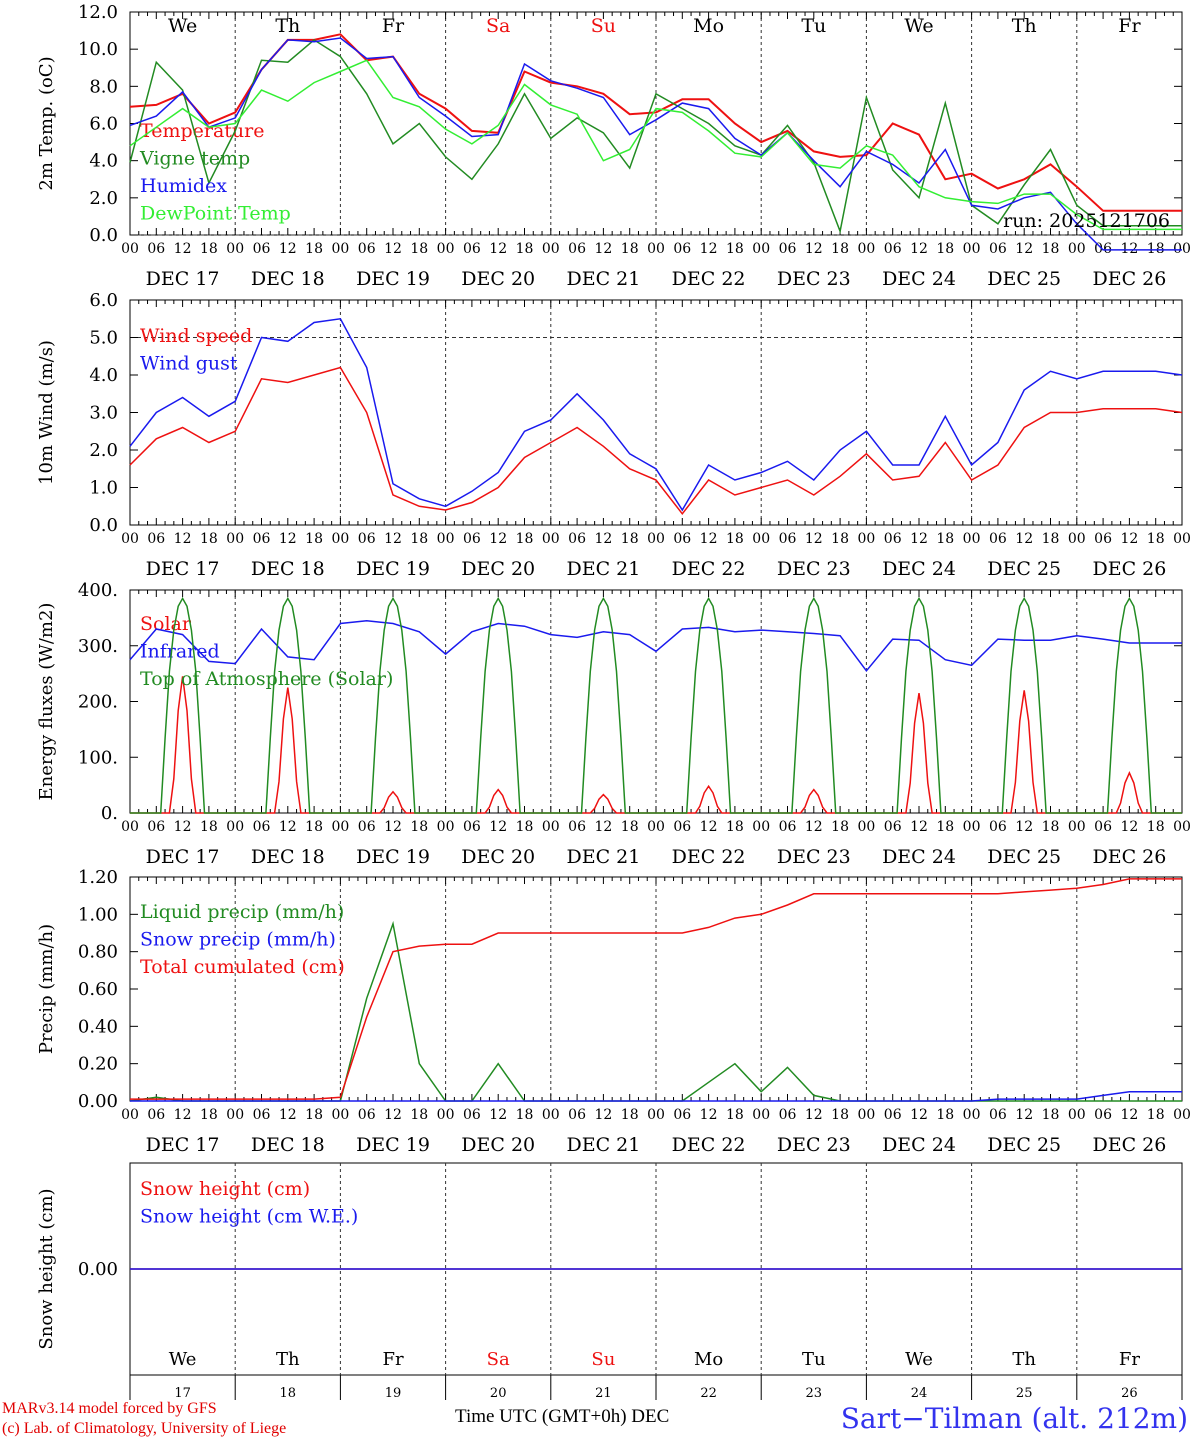  I want to click on panel1-date-label: DEC 22, so click(709, 279).